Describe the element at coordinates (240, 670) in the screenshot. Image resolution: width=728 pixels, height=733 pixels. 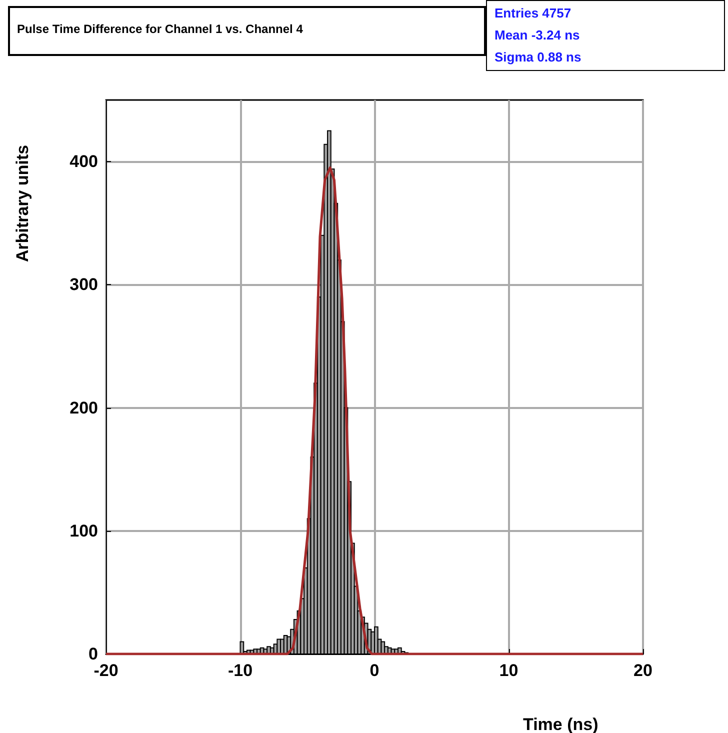
I see `x-tick-label: -10` at that location.